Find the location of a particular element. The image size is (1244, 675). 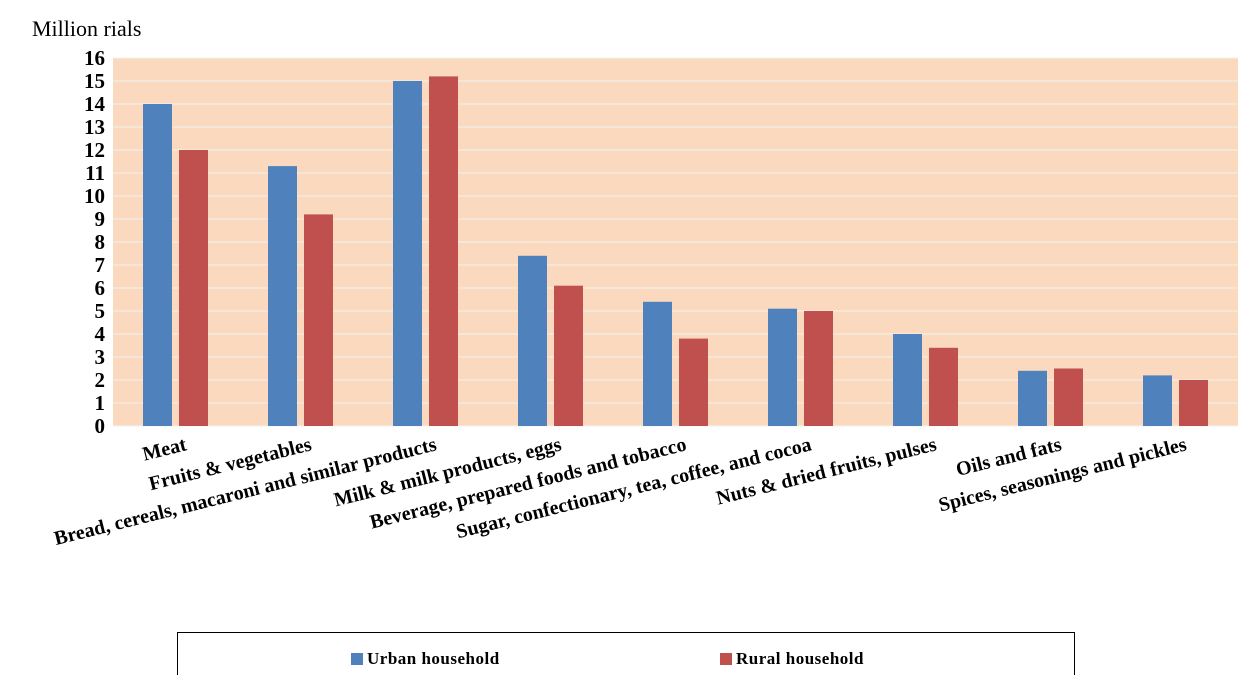

y-tick-label: 15 is located at coordinates (94, 81).